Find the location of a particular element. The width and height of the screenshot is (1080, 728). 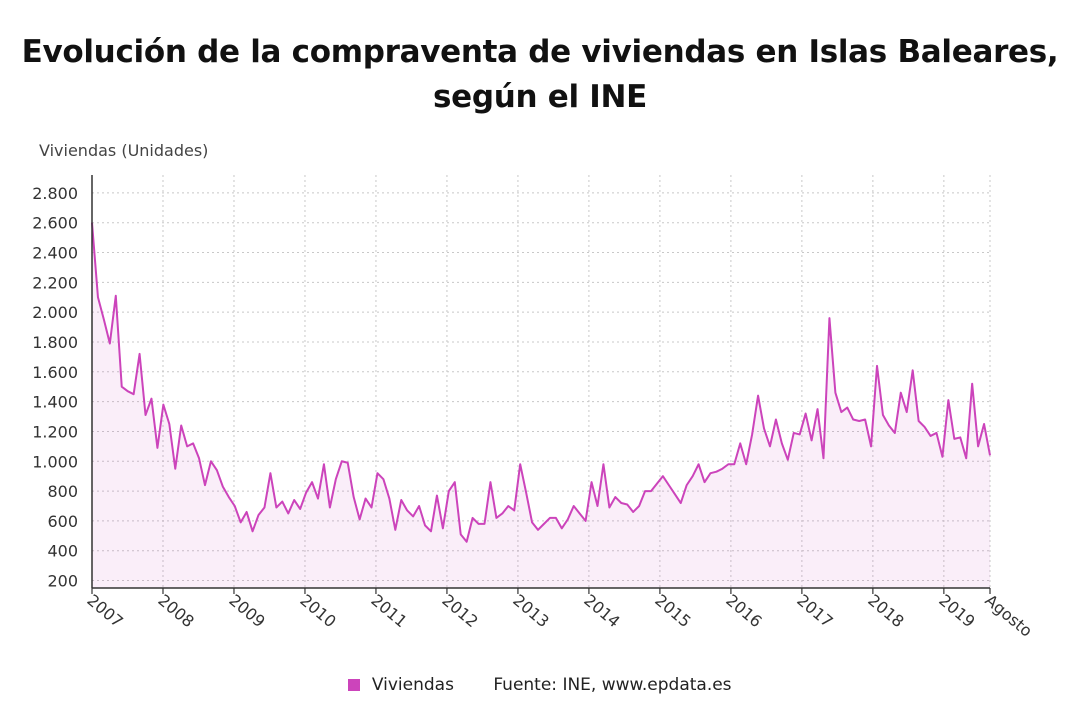

y-tick-label: 400 is located at coordinates (62, 551).